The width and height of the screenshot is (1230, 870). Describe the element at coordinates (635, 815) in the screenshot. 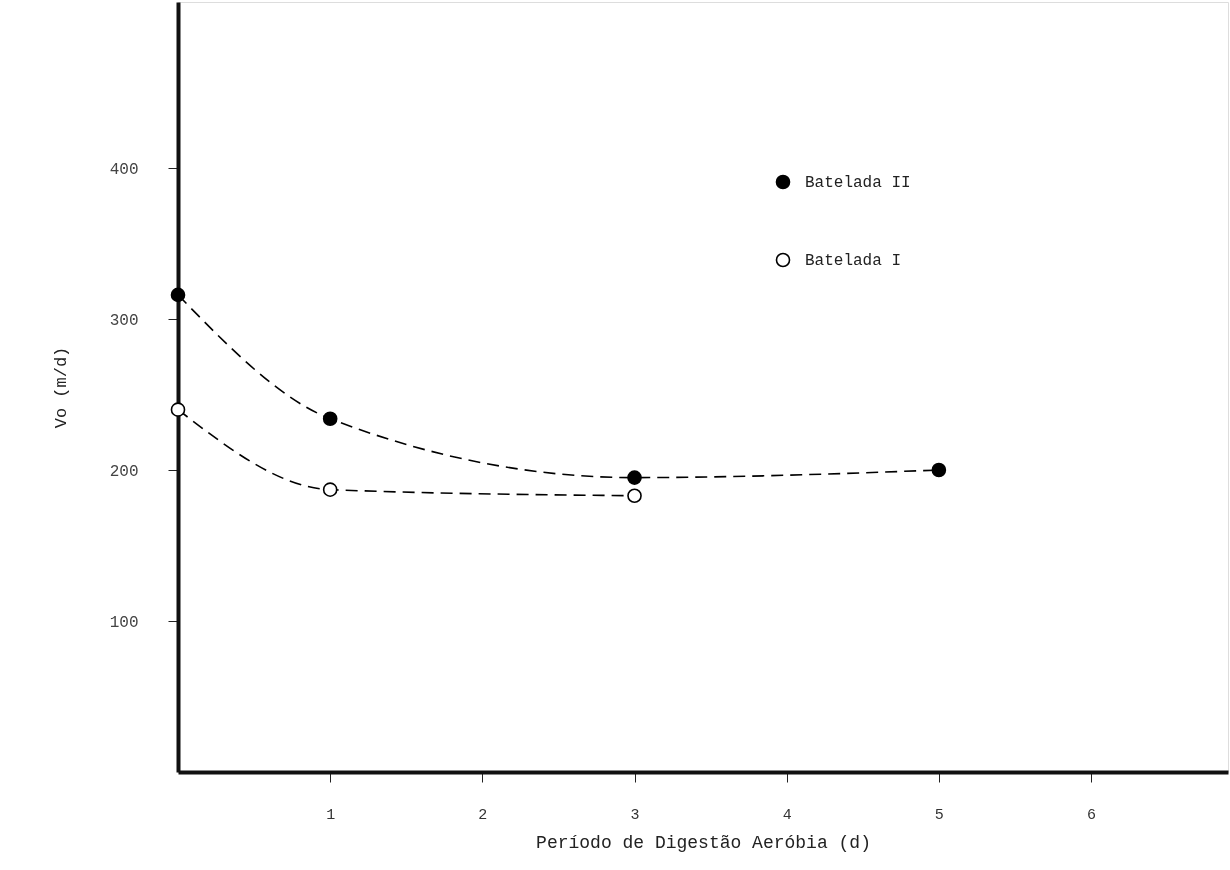

I see `x-tick-label: 3` at that location.